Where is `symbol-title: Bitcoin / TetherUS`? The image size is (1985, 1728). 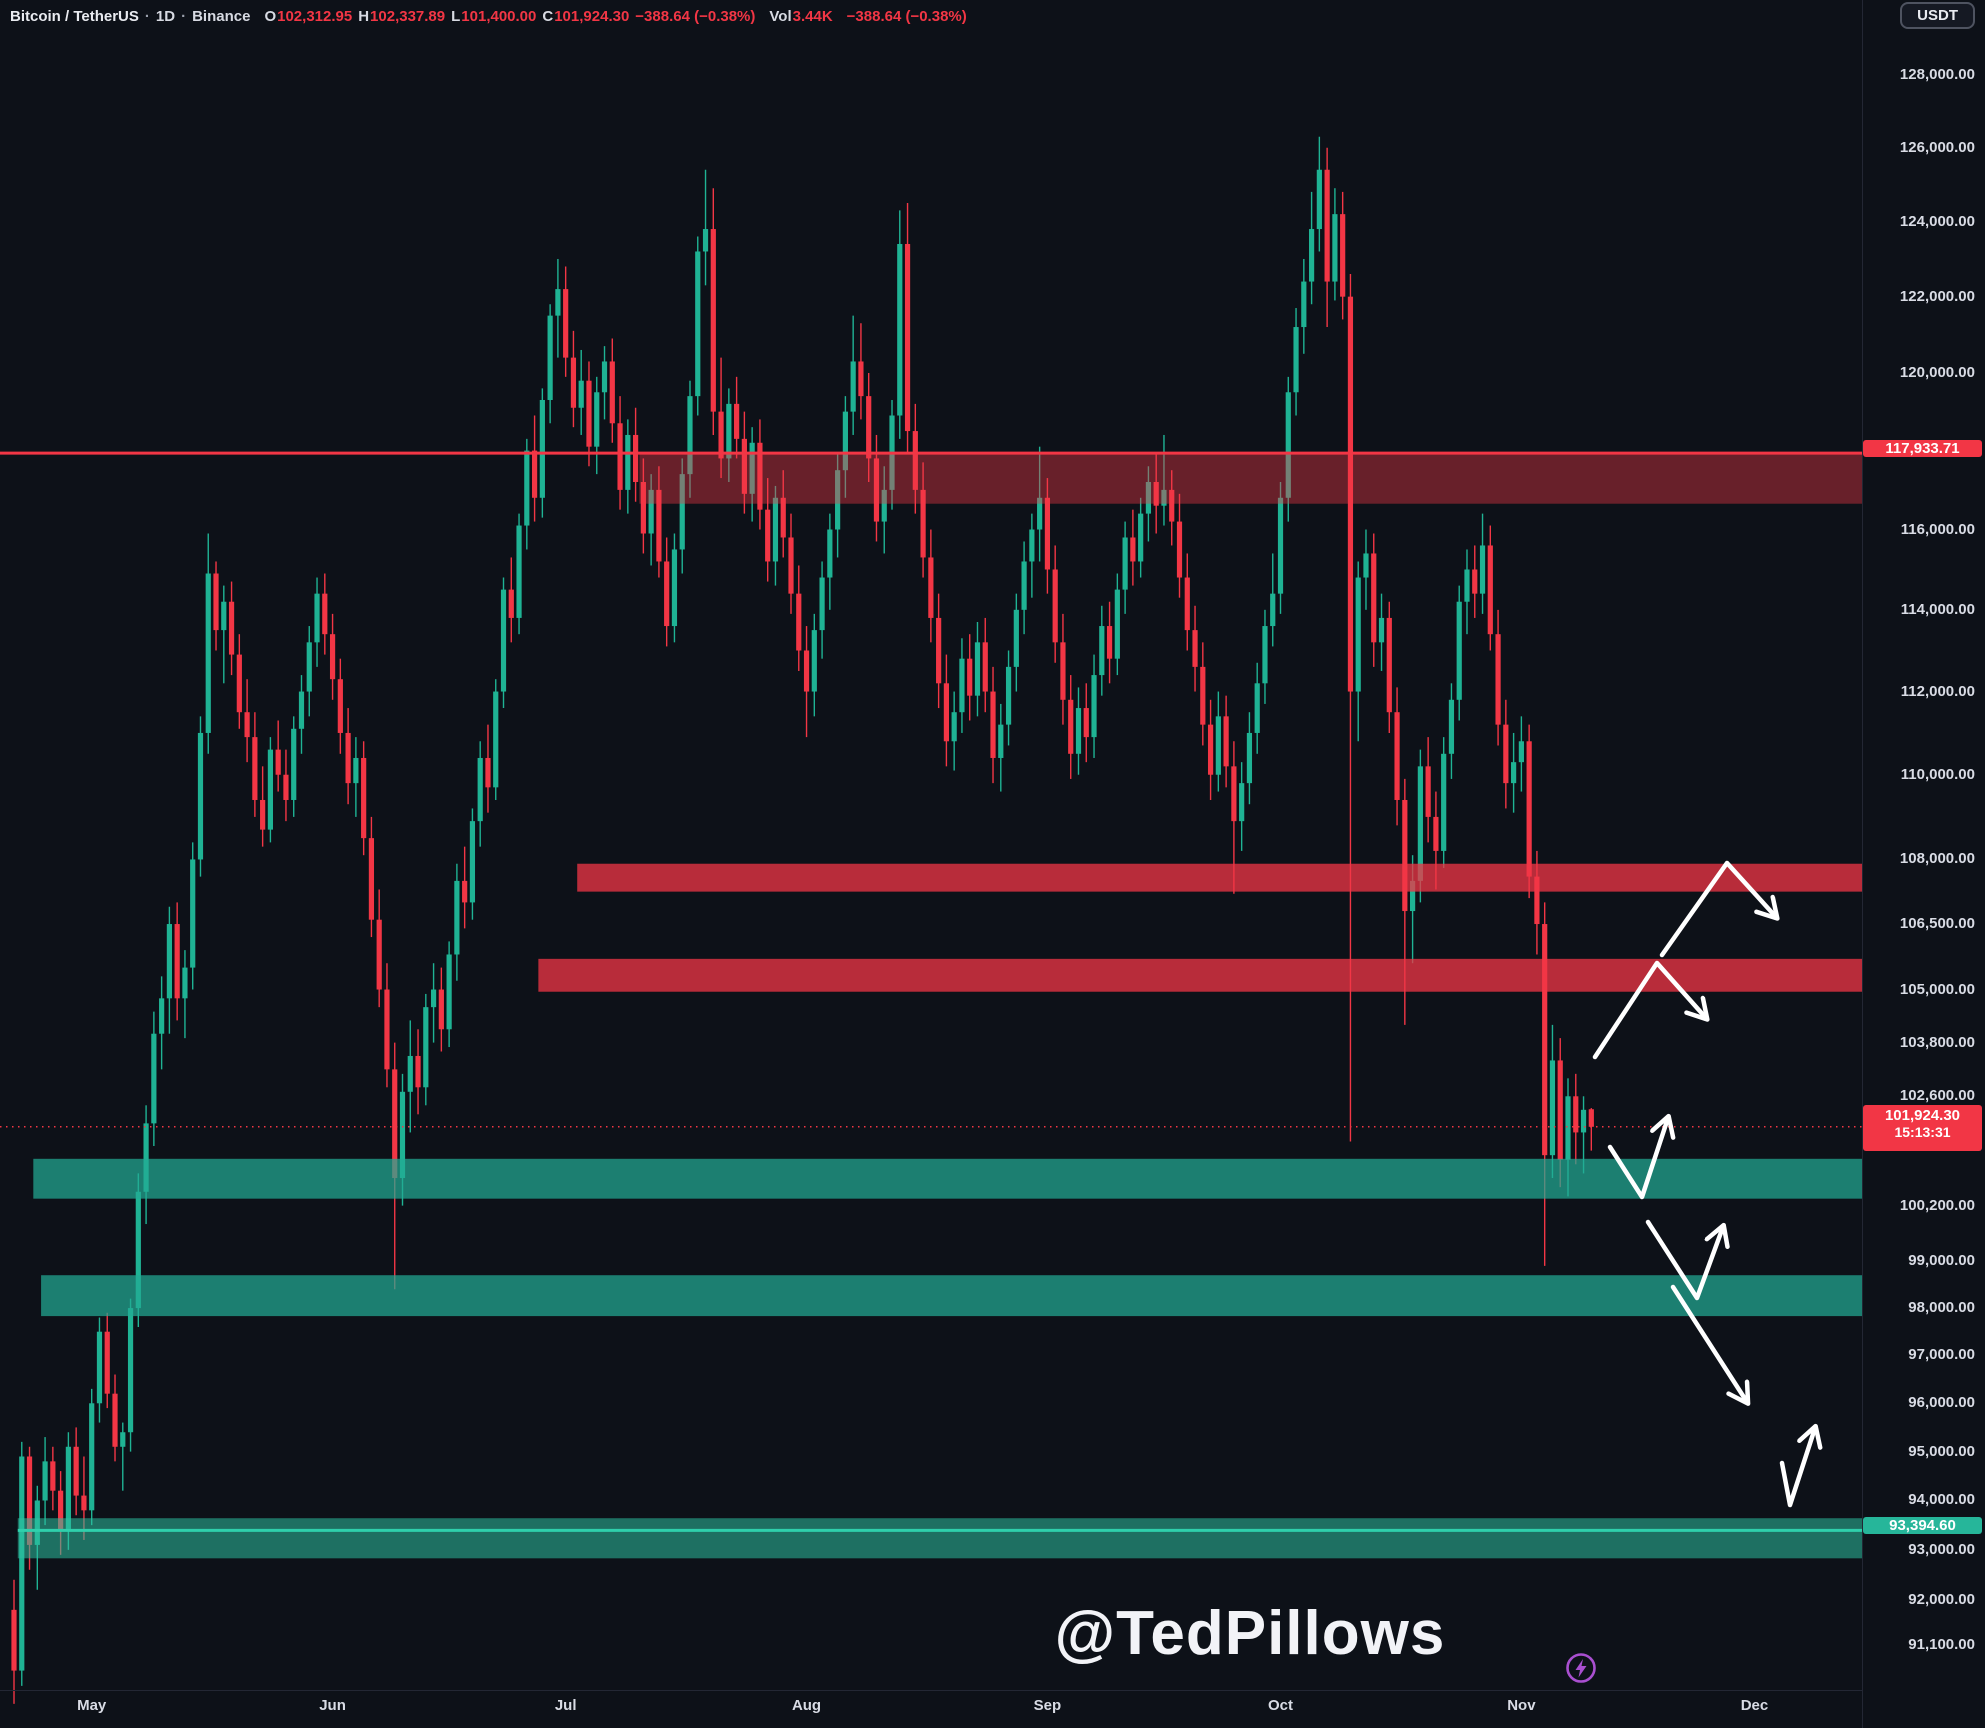 symbol-title: Bitcoin / TetherUS is located at coordinates (74, 16).